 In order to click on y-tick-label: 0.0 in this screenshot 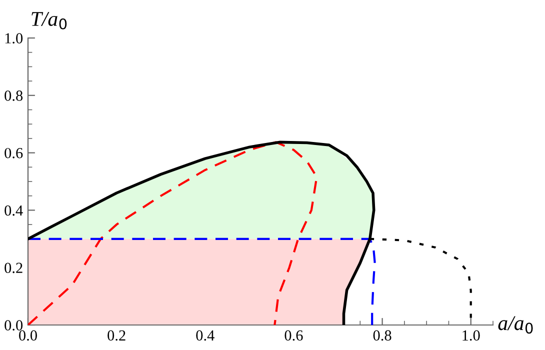, I will do `click(13, 325)`.